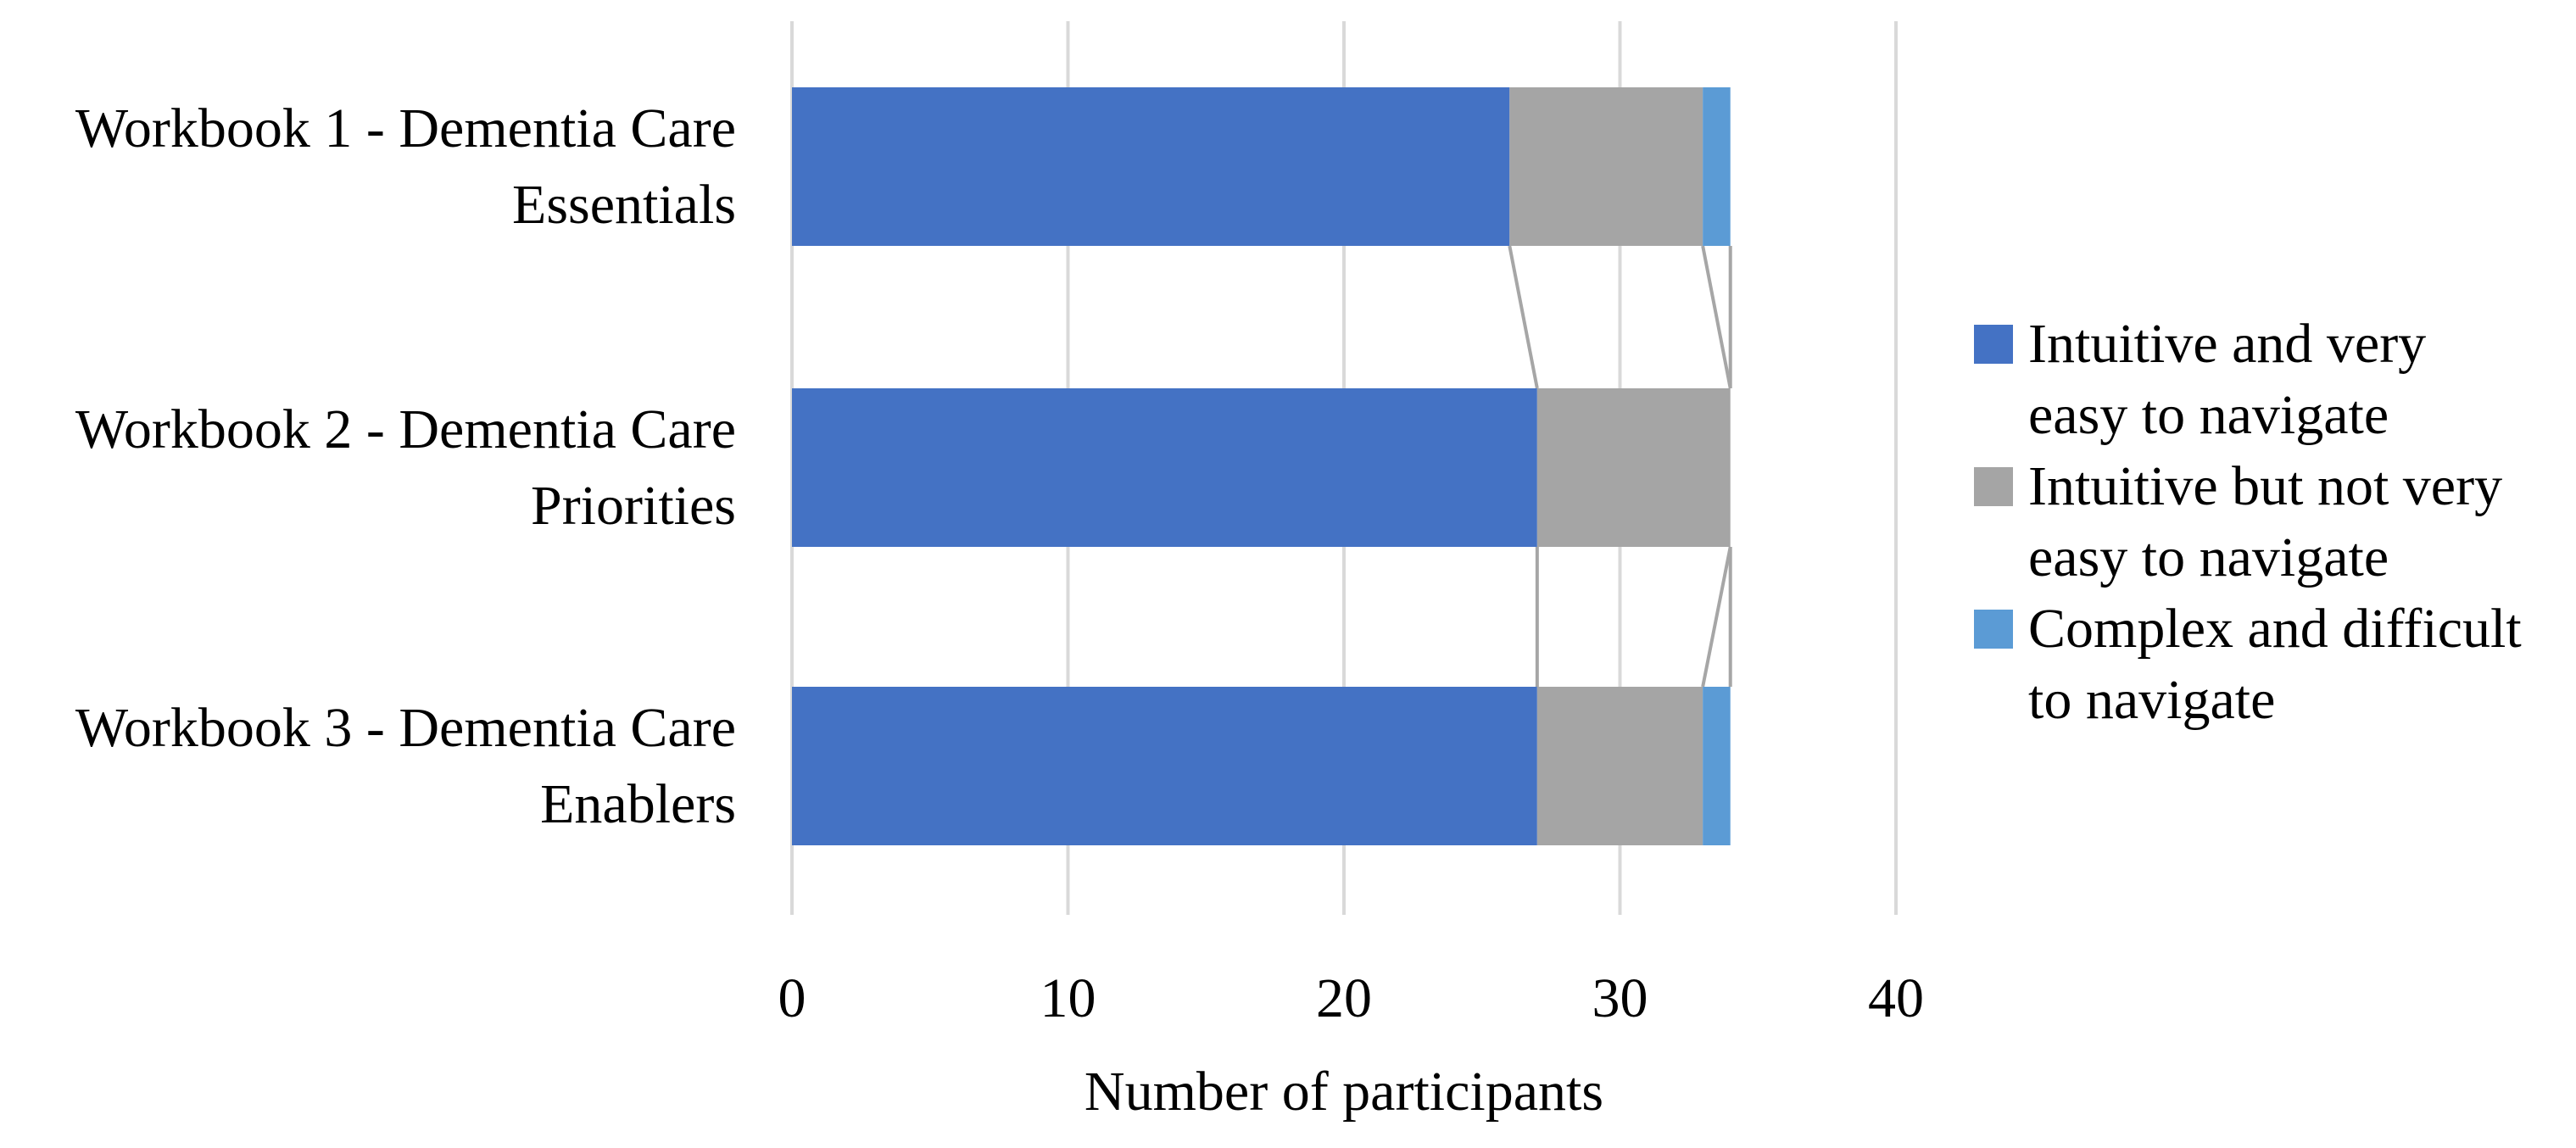 The image size is (2576, 1148). I want to click on legend-item: Intuitive and very easy to navigate, so click(2248, 380).